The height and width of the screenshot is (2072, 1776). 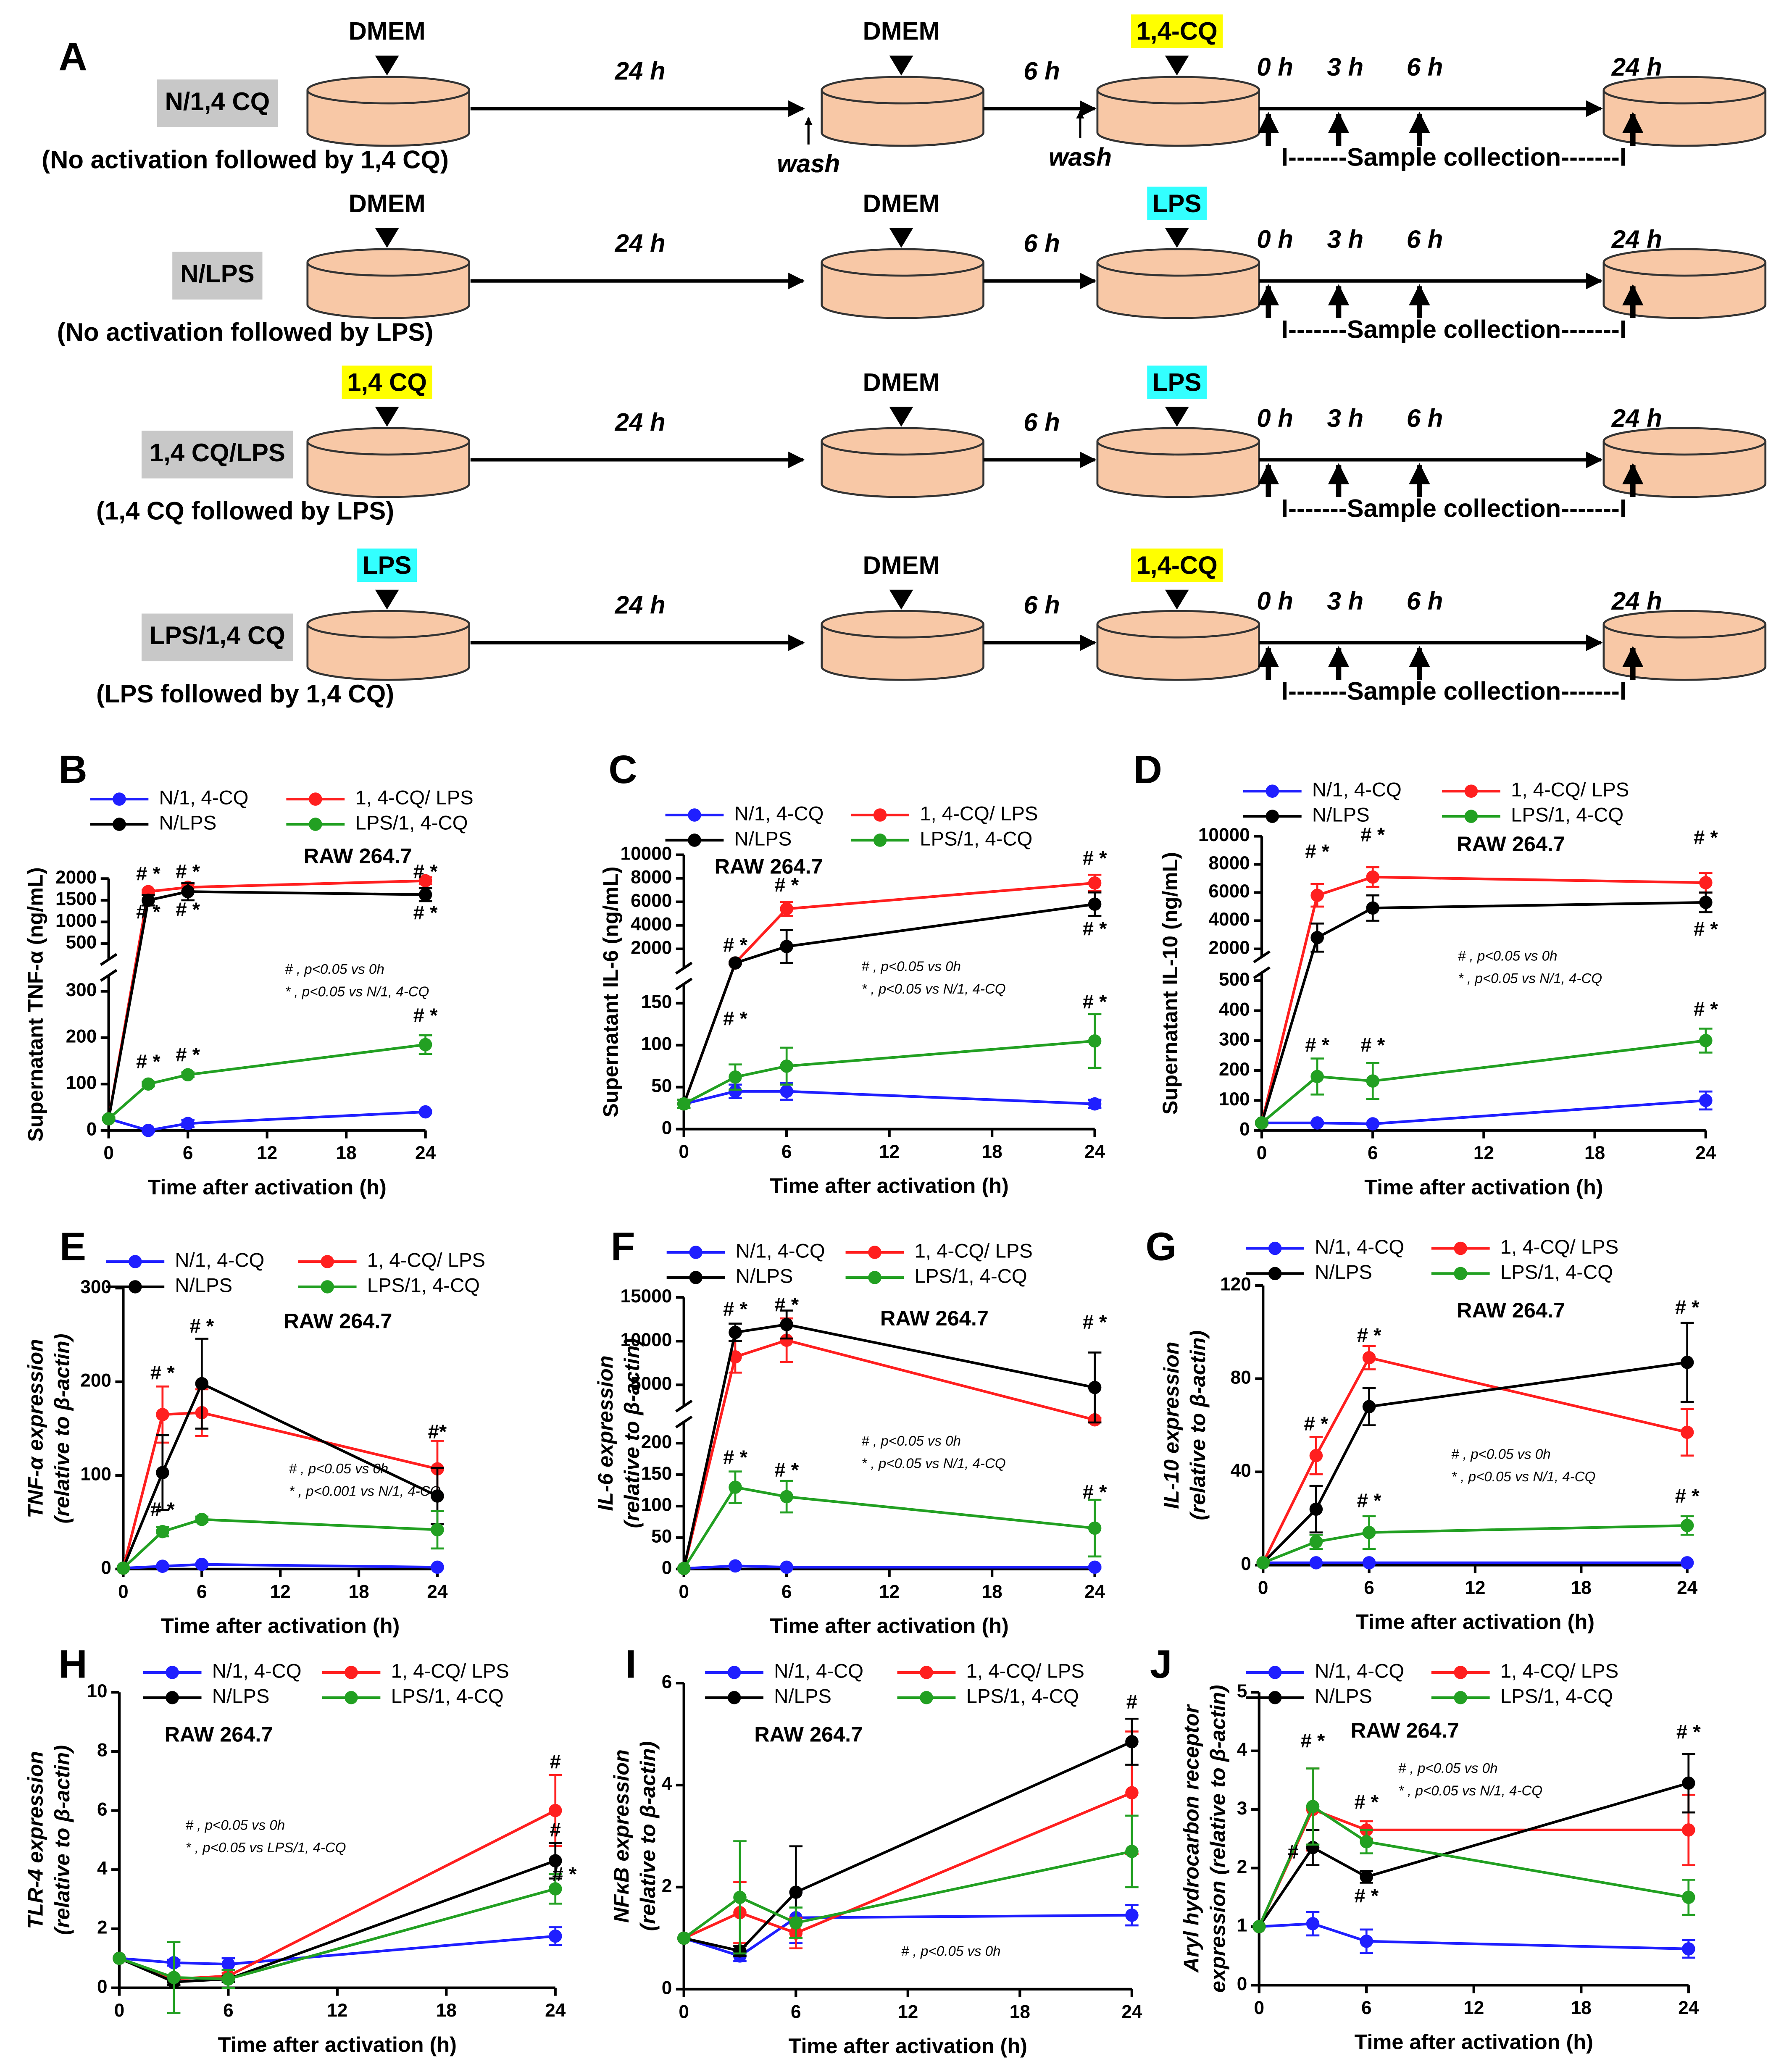 I want to click on reagent: 1,4-CQ, so click(x=1177, y=565).